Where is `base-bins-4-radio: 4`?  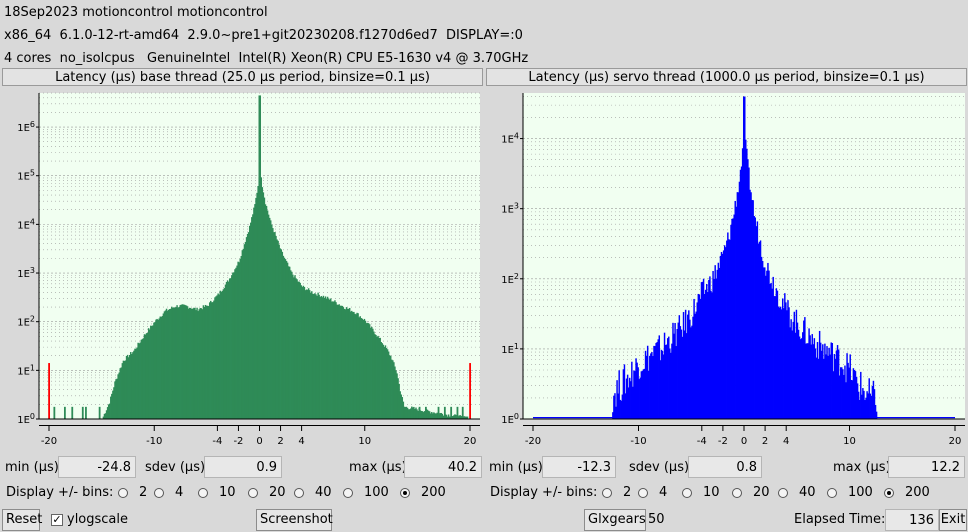 base-bins-4-radio: 4 is located at coordinates (168, 493).